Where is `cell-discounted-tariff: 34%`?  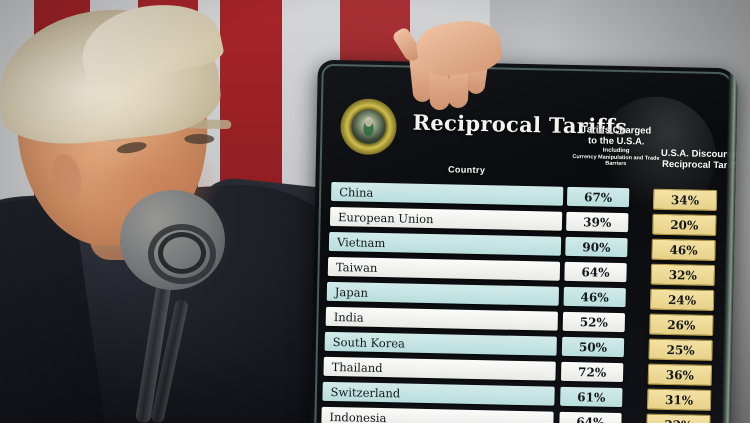
cell-discounted-tariff: 34% is located at coordinates (685, 200).